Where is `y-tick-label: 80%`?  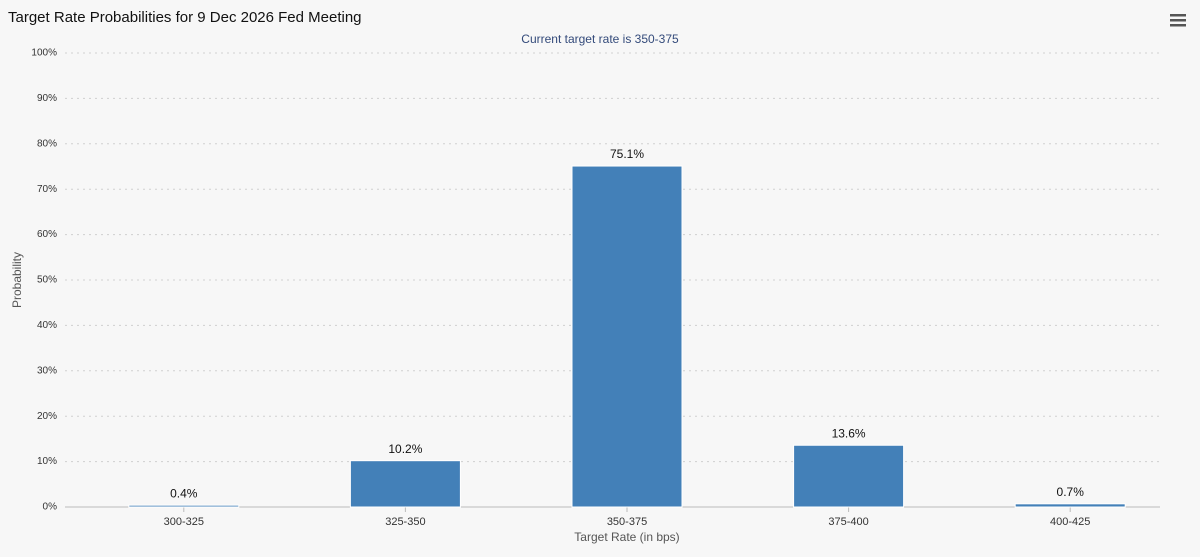 y-tick-label: 80% is located at coordinates (47, 143).